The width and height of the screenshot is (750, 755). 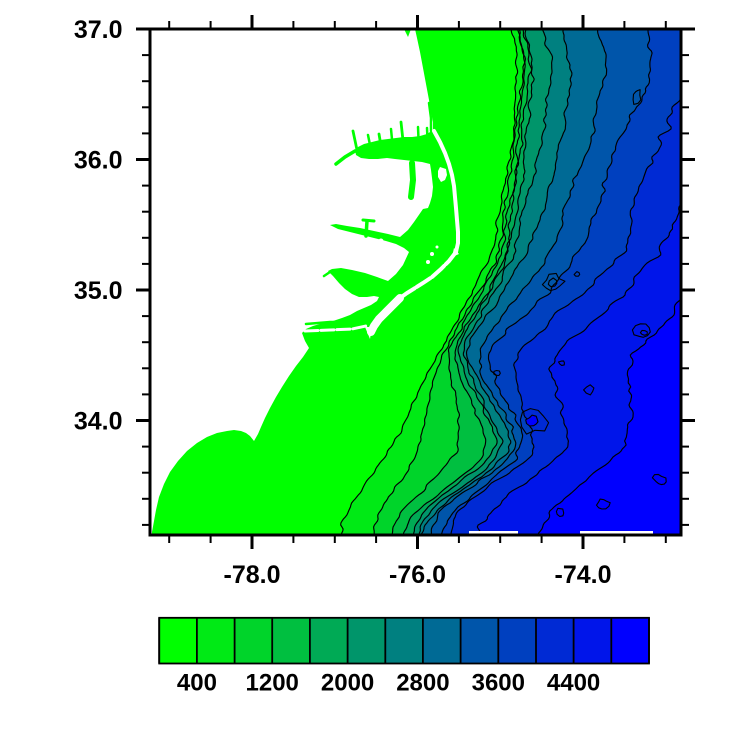 I want to click on svg-text: 34.0, so click(x=98, y=422).